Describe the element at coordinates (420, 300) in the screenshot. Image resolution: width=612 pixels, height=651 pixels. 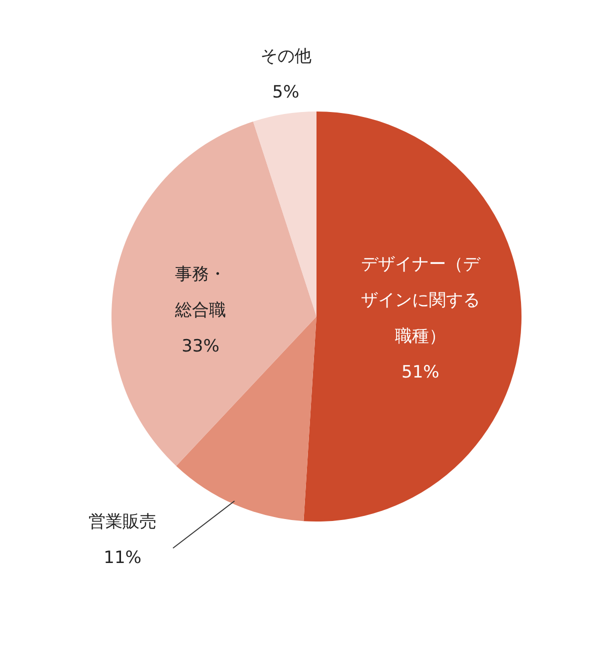
I see `slice-label: デザイナー（デザインに関する職種）` at that location.